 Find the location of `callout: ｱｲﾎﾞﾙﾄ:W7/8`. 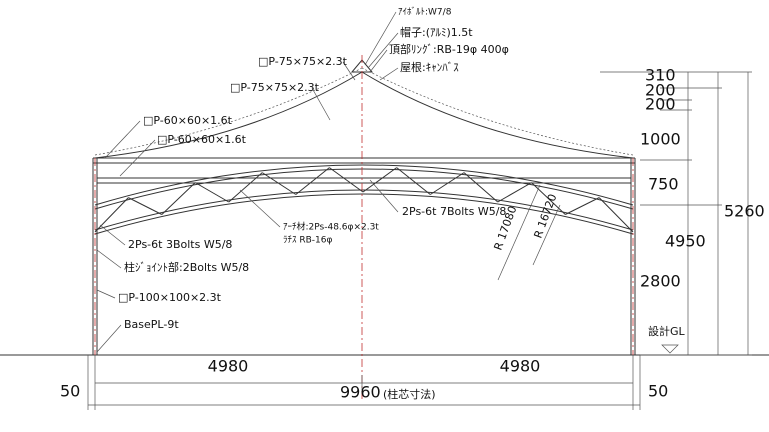

callout: ｱｲﾎﾞﾙﾄ:W7/8 is located at coordinates (425, 12).